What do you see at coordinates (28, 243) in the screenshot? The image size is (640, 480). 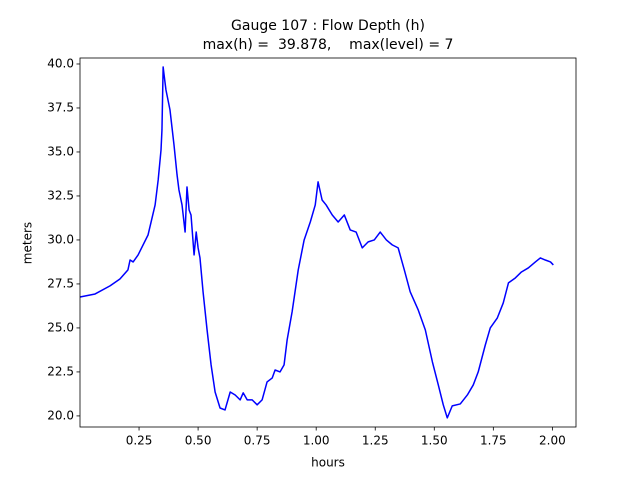 I see `y-axis-label: meters` at bounding box center [28, 243].